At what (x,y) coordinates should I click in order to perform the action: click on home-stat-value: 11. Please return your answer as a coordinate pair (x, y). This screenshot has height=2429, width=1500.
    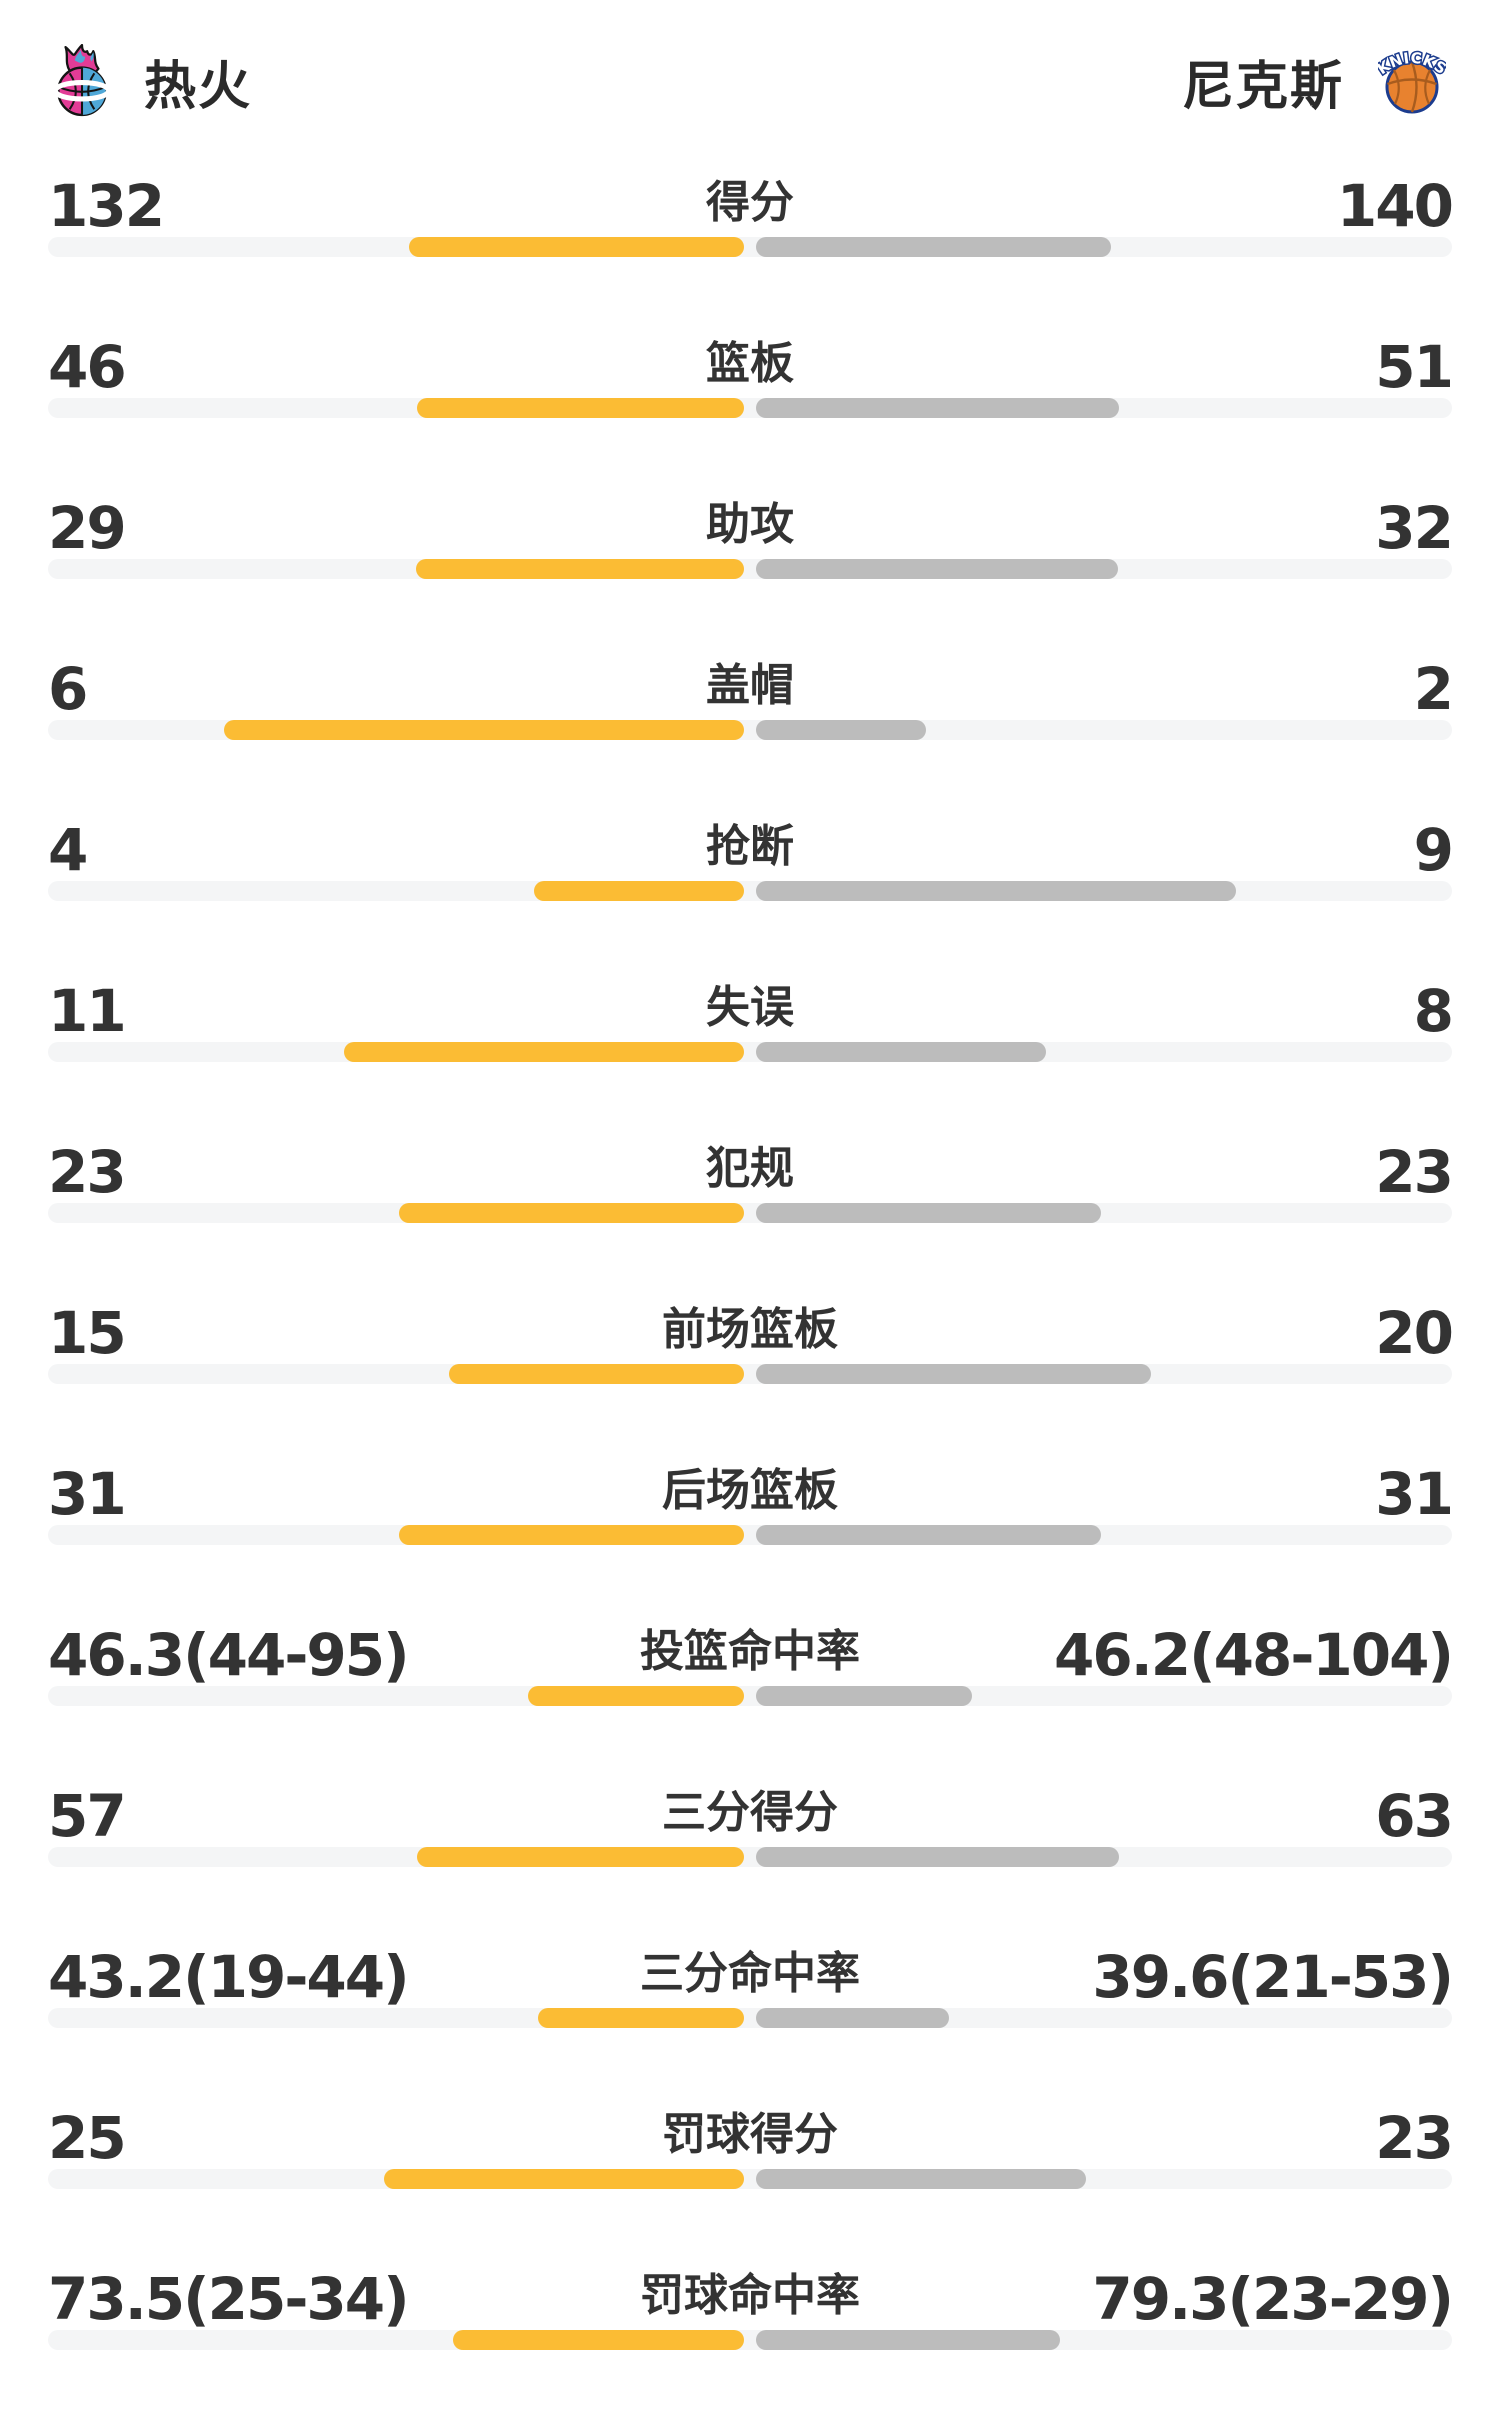
    Looking at the image, I should click on (87, 1011).